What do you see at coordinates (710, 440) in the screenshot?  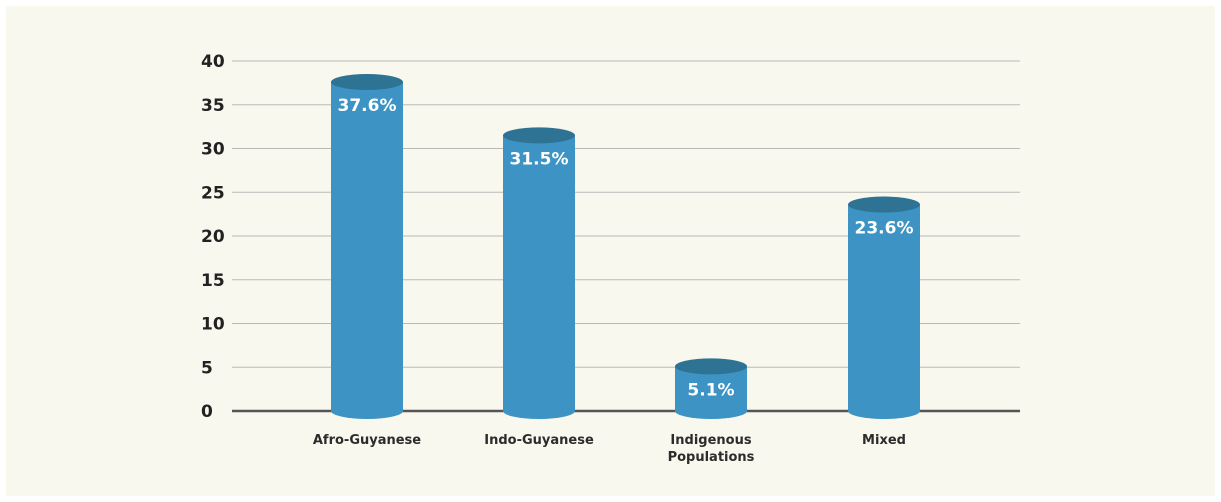 I see `x-tick-label: Indigenous` at bounding box center [710, 440].